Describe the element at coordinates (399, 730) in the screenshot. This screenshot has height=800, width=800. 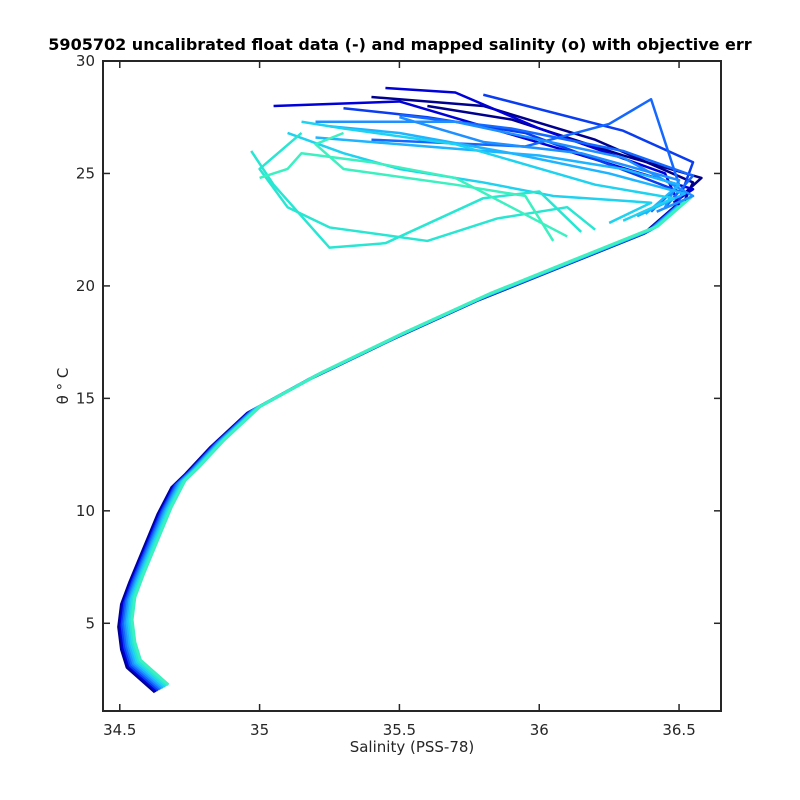
I see `x-tick-label: 35.5` at that location.